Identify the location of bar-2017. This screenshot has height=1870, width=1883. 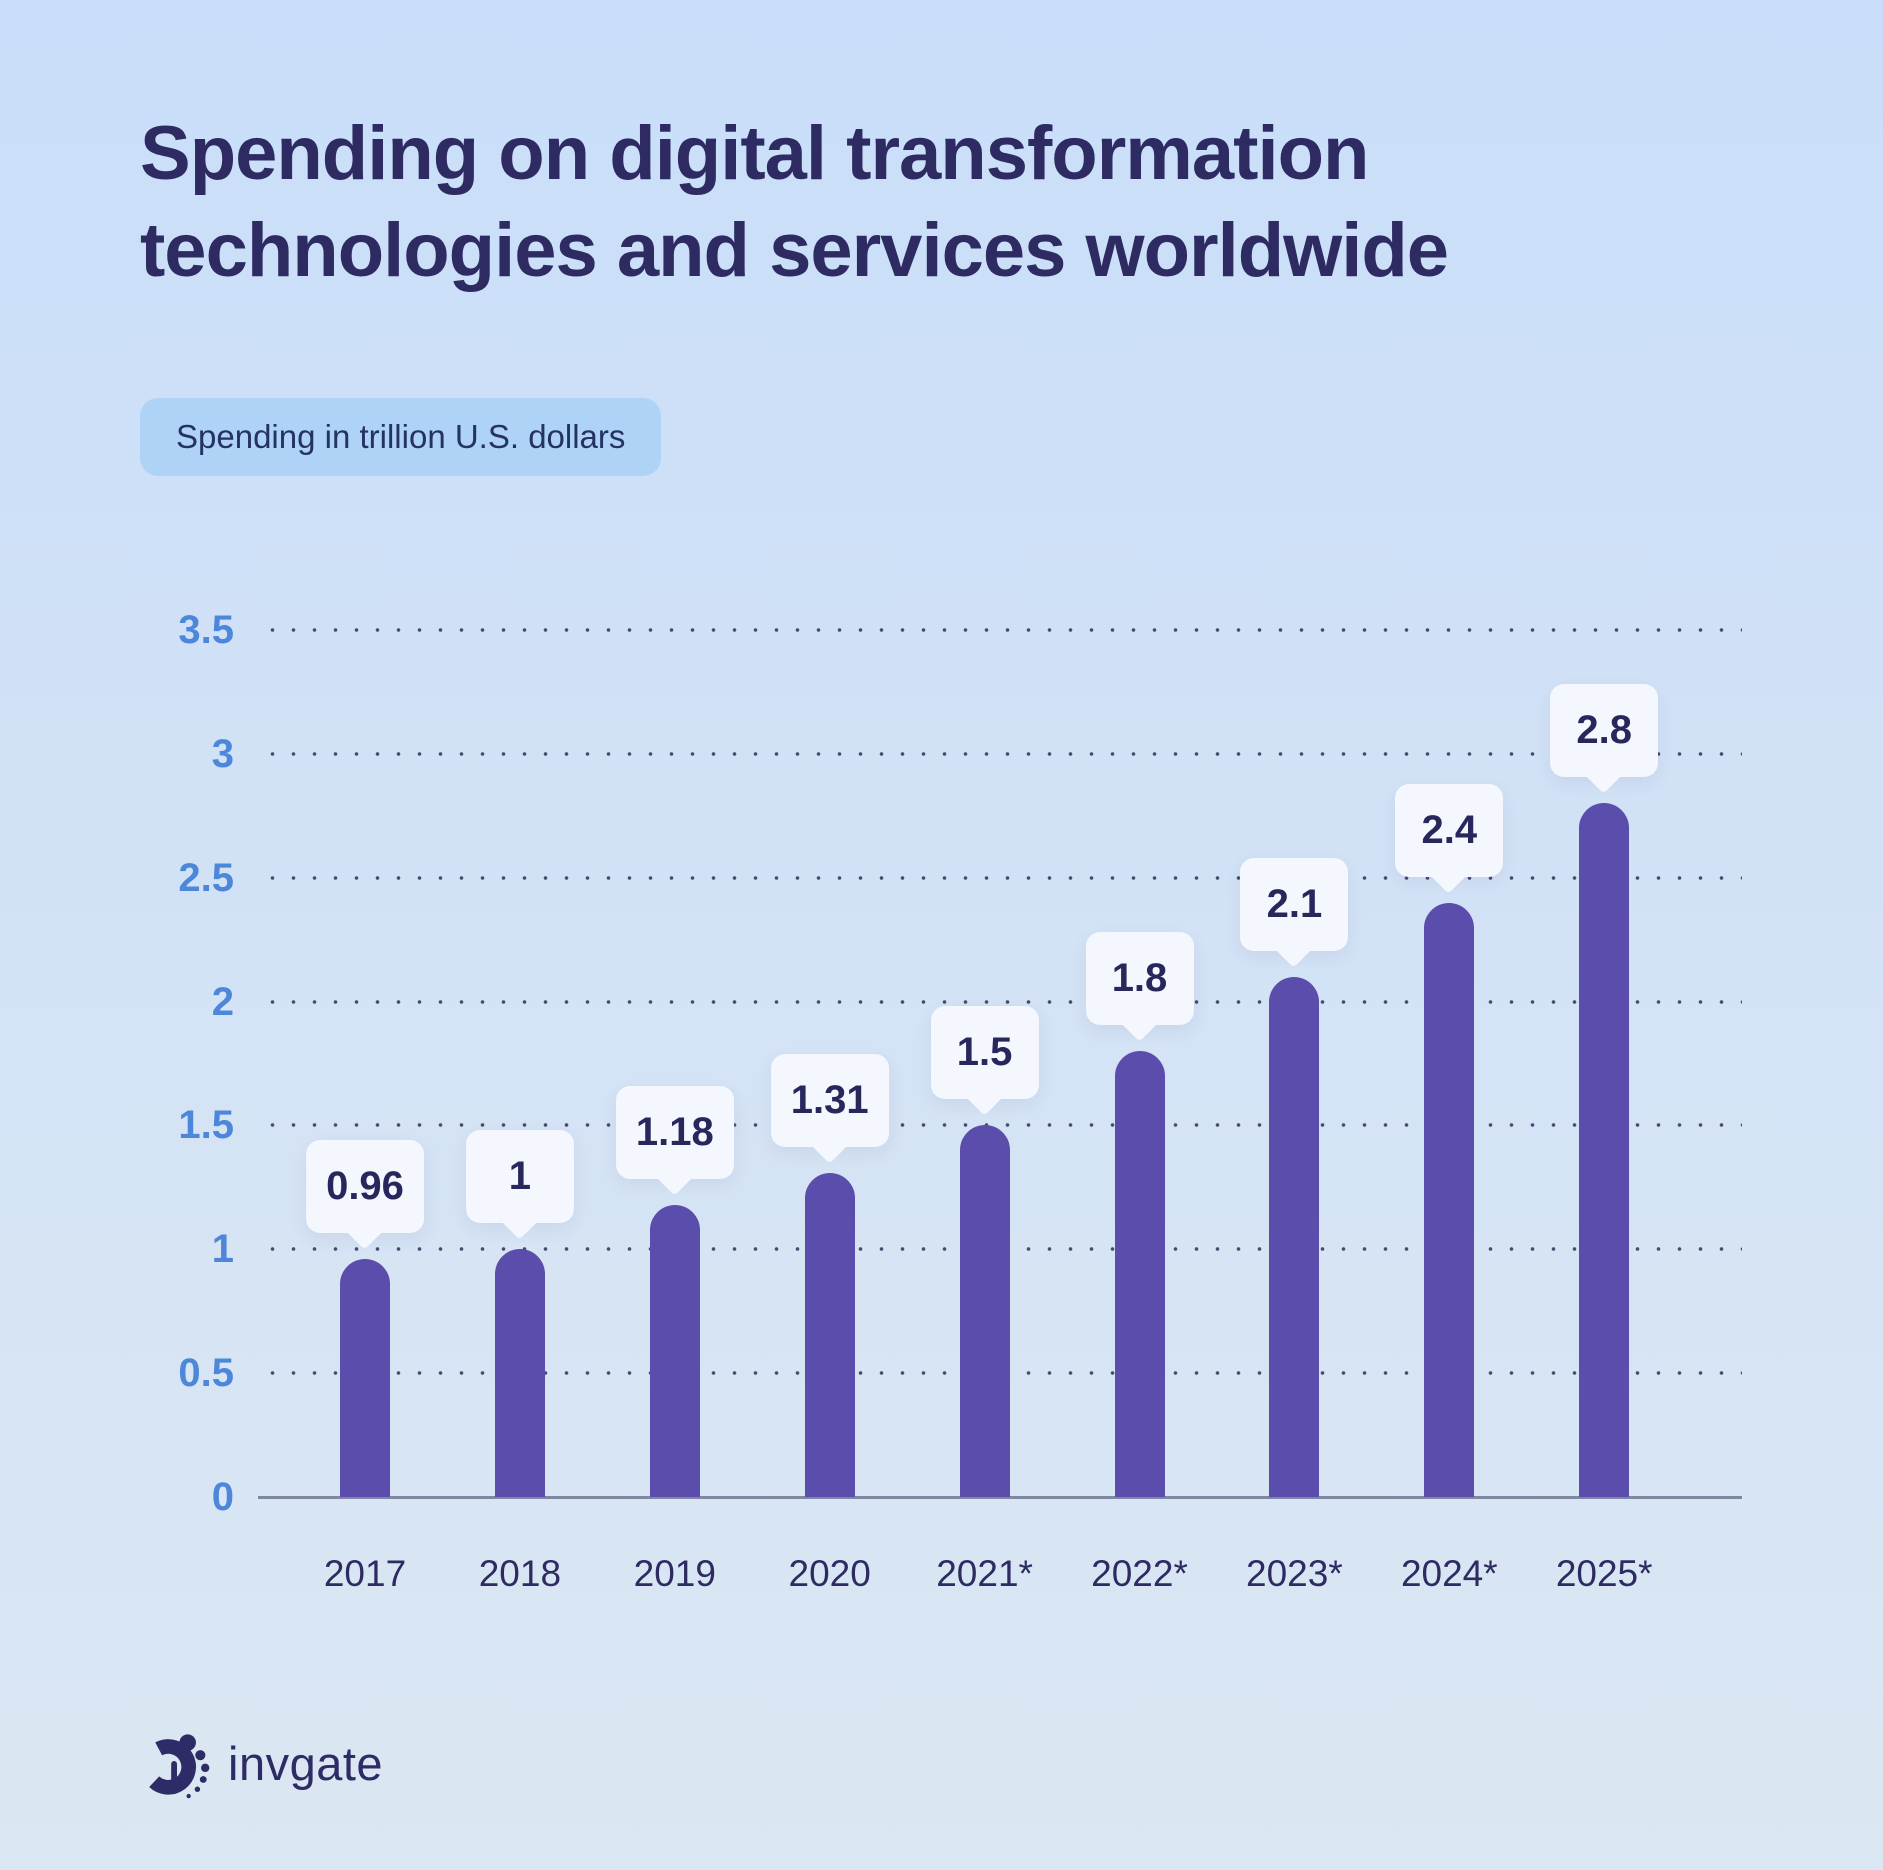
(365, 1378).